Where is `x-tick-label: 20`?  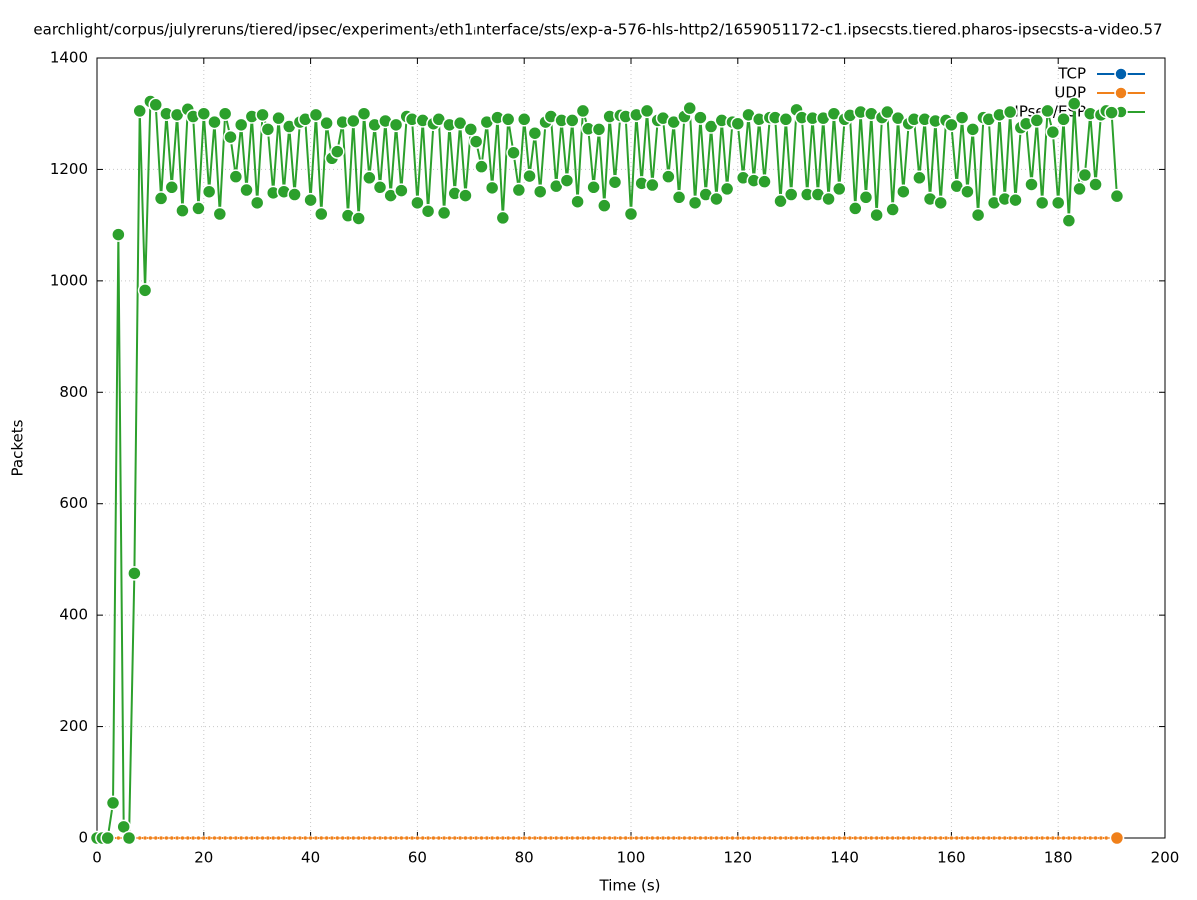 x-tick-label: 20 is located at coordinates (203, 858).